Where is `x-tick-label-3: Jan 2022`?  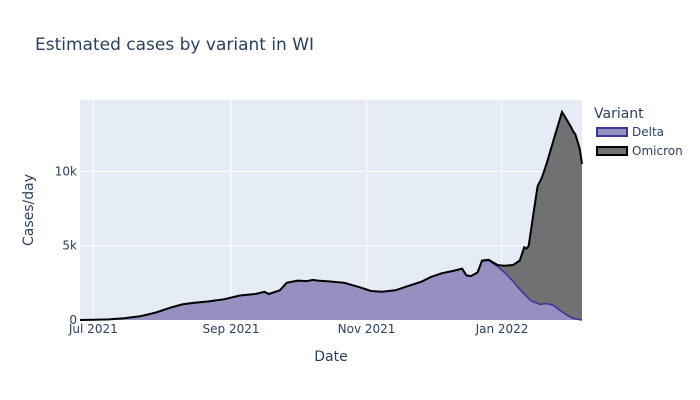 x-tick-label-3: Jan 2022 is located at coordinates (502, 329).